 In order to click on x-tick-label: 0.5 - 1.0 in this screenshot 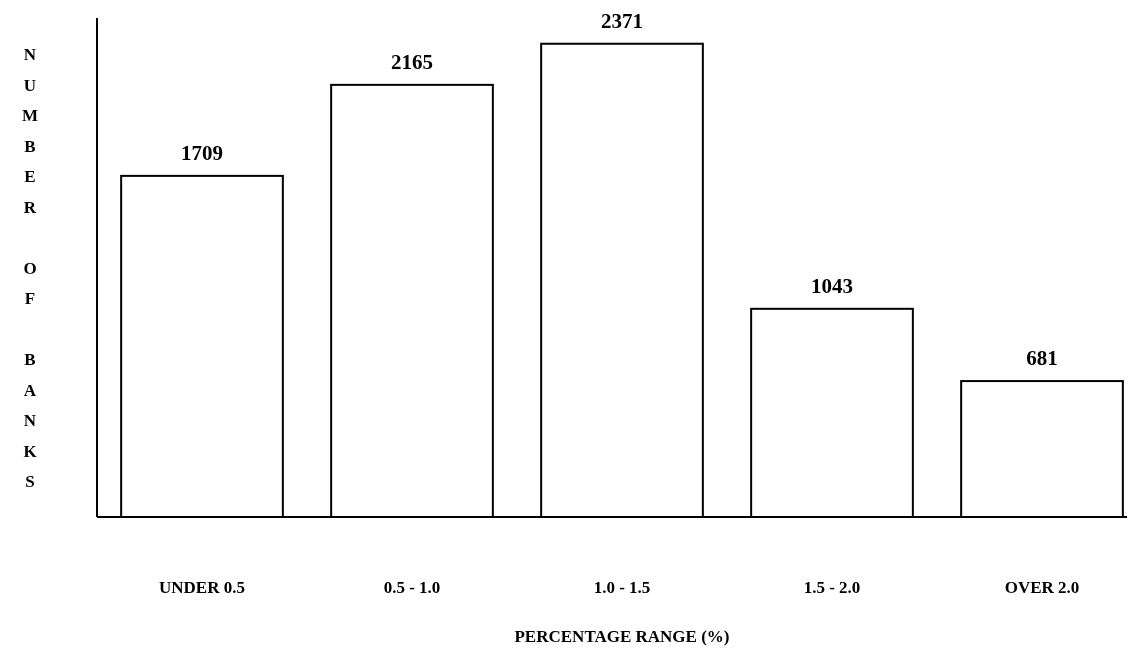, I will do `click(412, 587)`.